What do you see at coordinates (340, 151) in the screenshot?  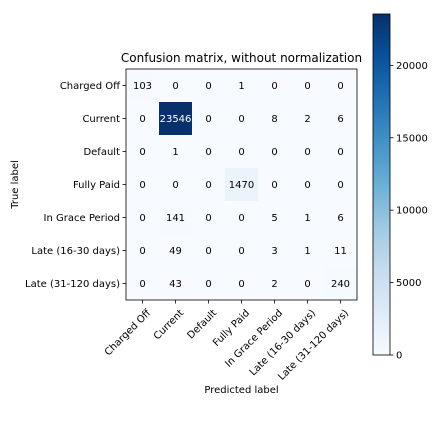 I see `cell-default-late-31-120-days` at bounding box center [340, 151].